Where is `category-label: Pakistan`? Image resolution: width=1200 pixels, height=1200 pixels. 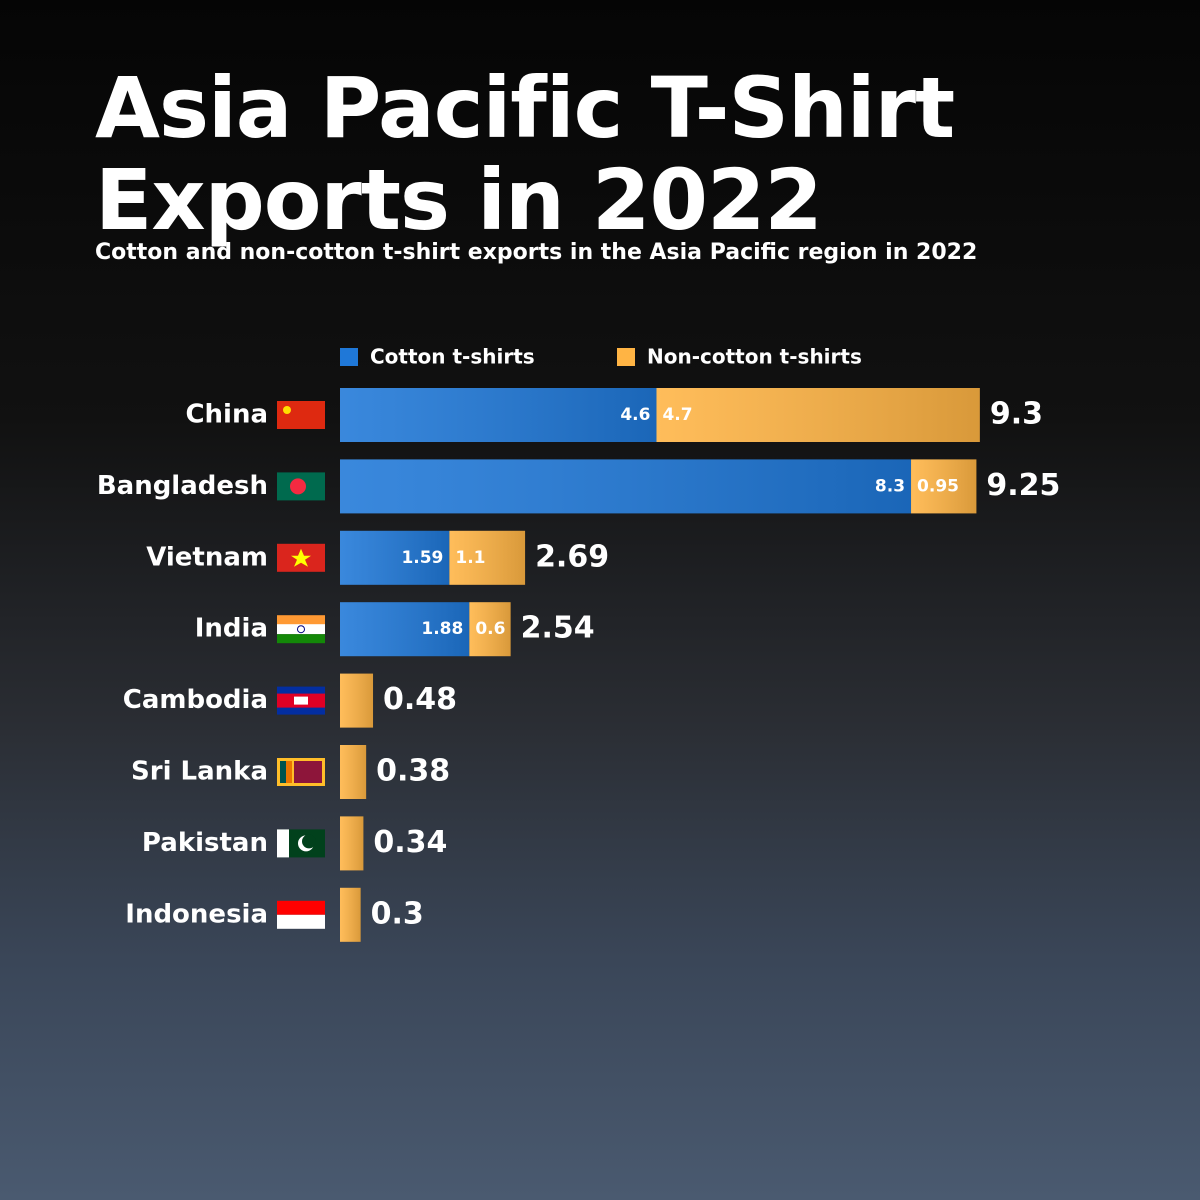 category-label: Pakistan is located at coordinates (205, 843).